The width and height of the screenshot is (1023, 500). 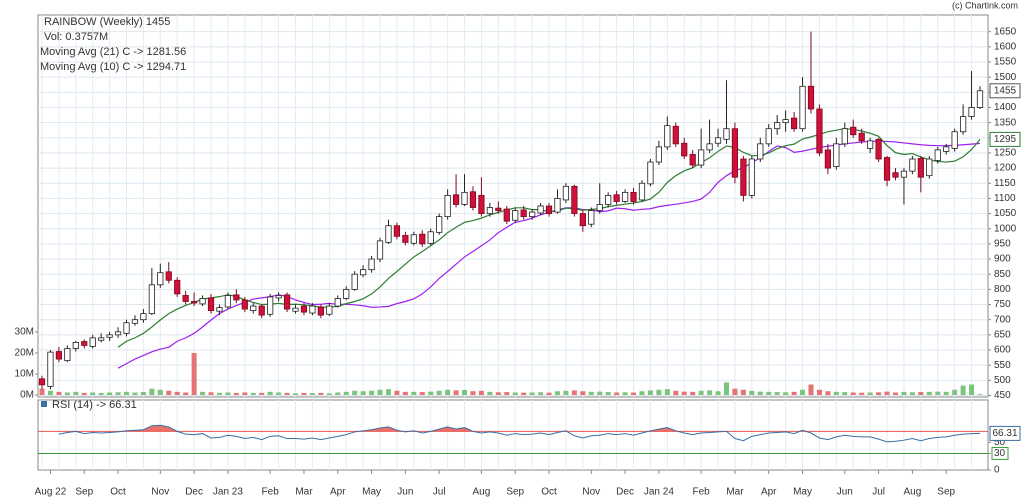 I want to click on chart-title: RAINBOW (Weekly) 1455, so click(x=107, y=22).